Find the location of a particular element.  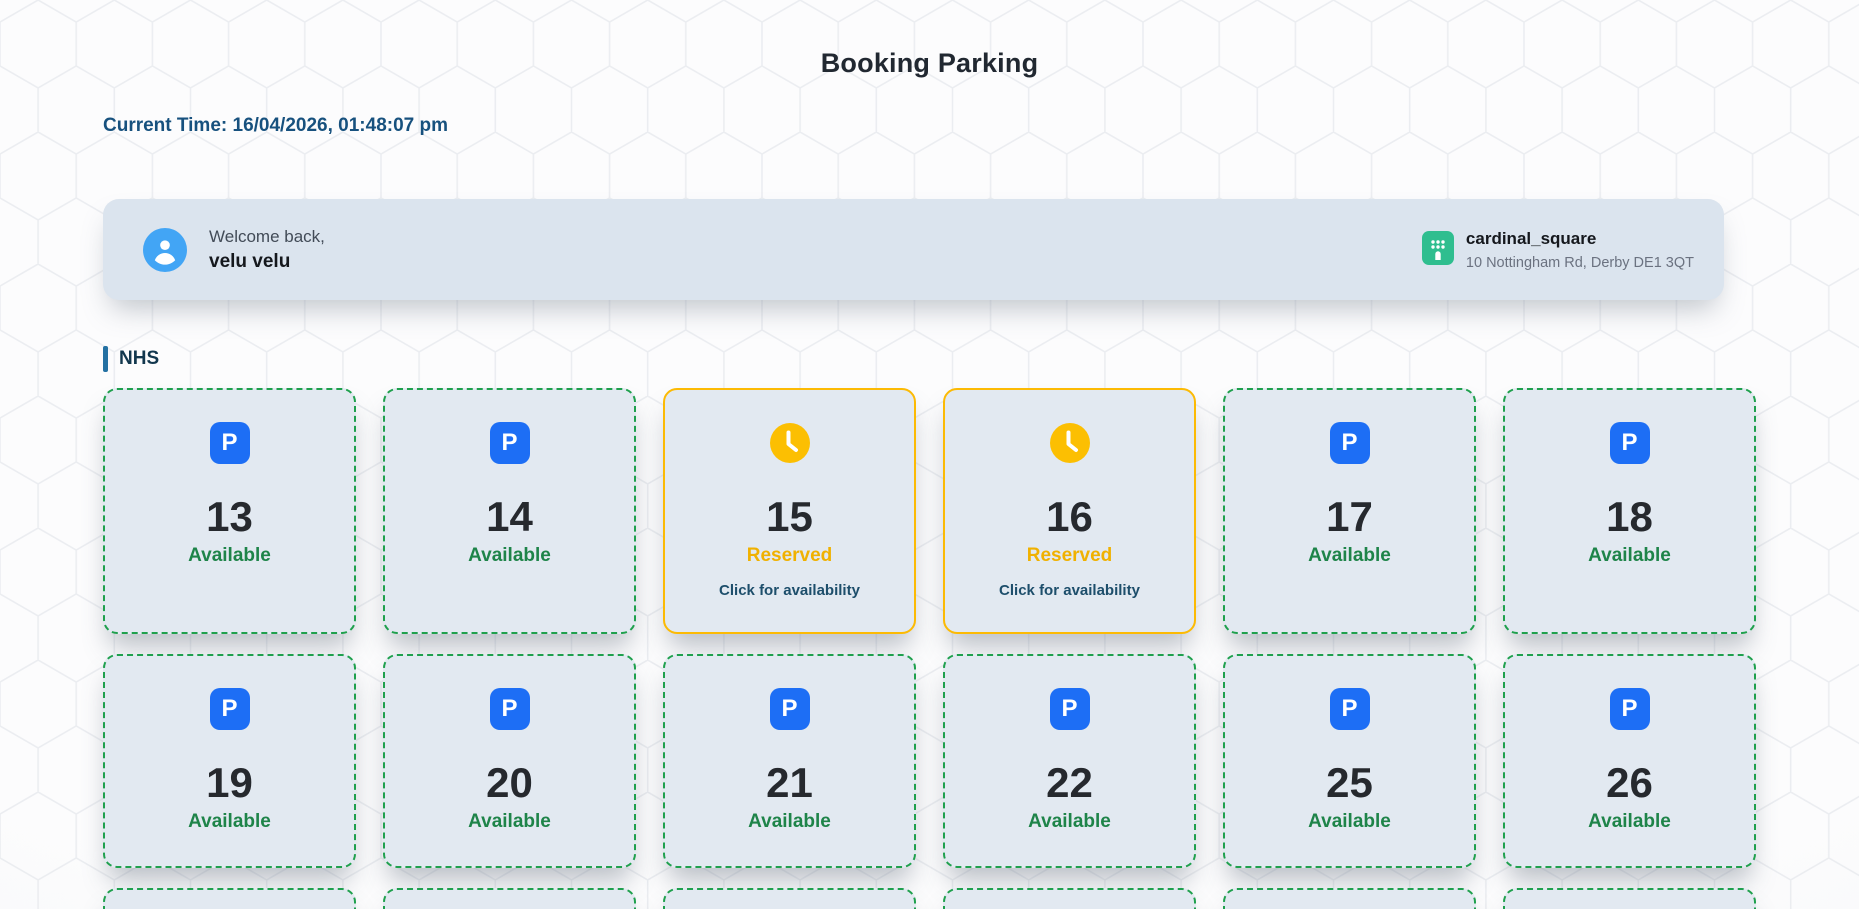

spot-number: 18 is located at coordinates (1629, 516).